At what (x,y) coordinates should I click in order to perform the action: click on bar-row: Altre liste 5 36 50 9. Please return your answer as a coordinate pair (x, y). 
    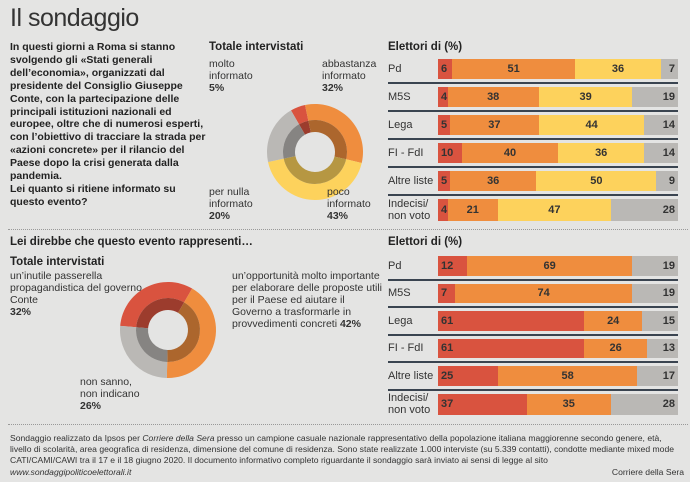
    Looking at the image, I should click on (533, 182).